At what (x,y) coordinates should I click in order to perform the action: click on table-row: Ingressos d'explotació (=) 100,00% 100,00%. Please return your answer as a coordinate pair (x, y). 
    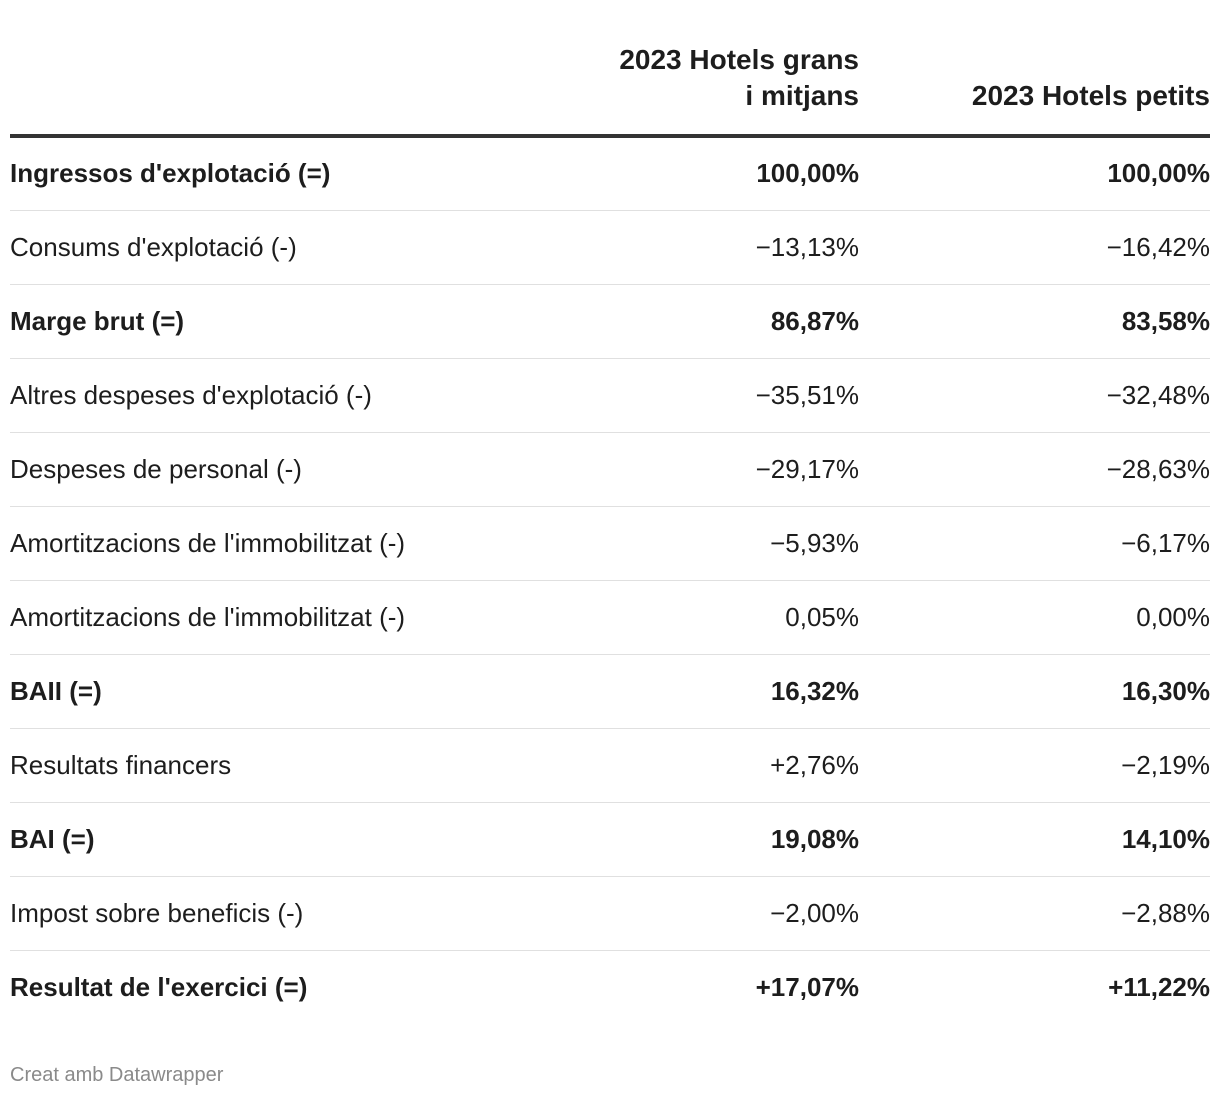
    Looking at the image, I should click on (610, 173).